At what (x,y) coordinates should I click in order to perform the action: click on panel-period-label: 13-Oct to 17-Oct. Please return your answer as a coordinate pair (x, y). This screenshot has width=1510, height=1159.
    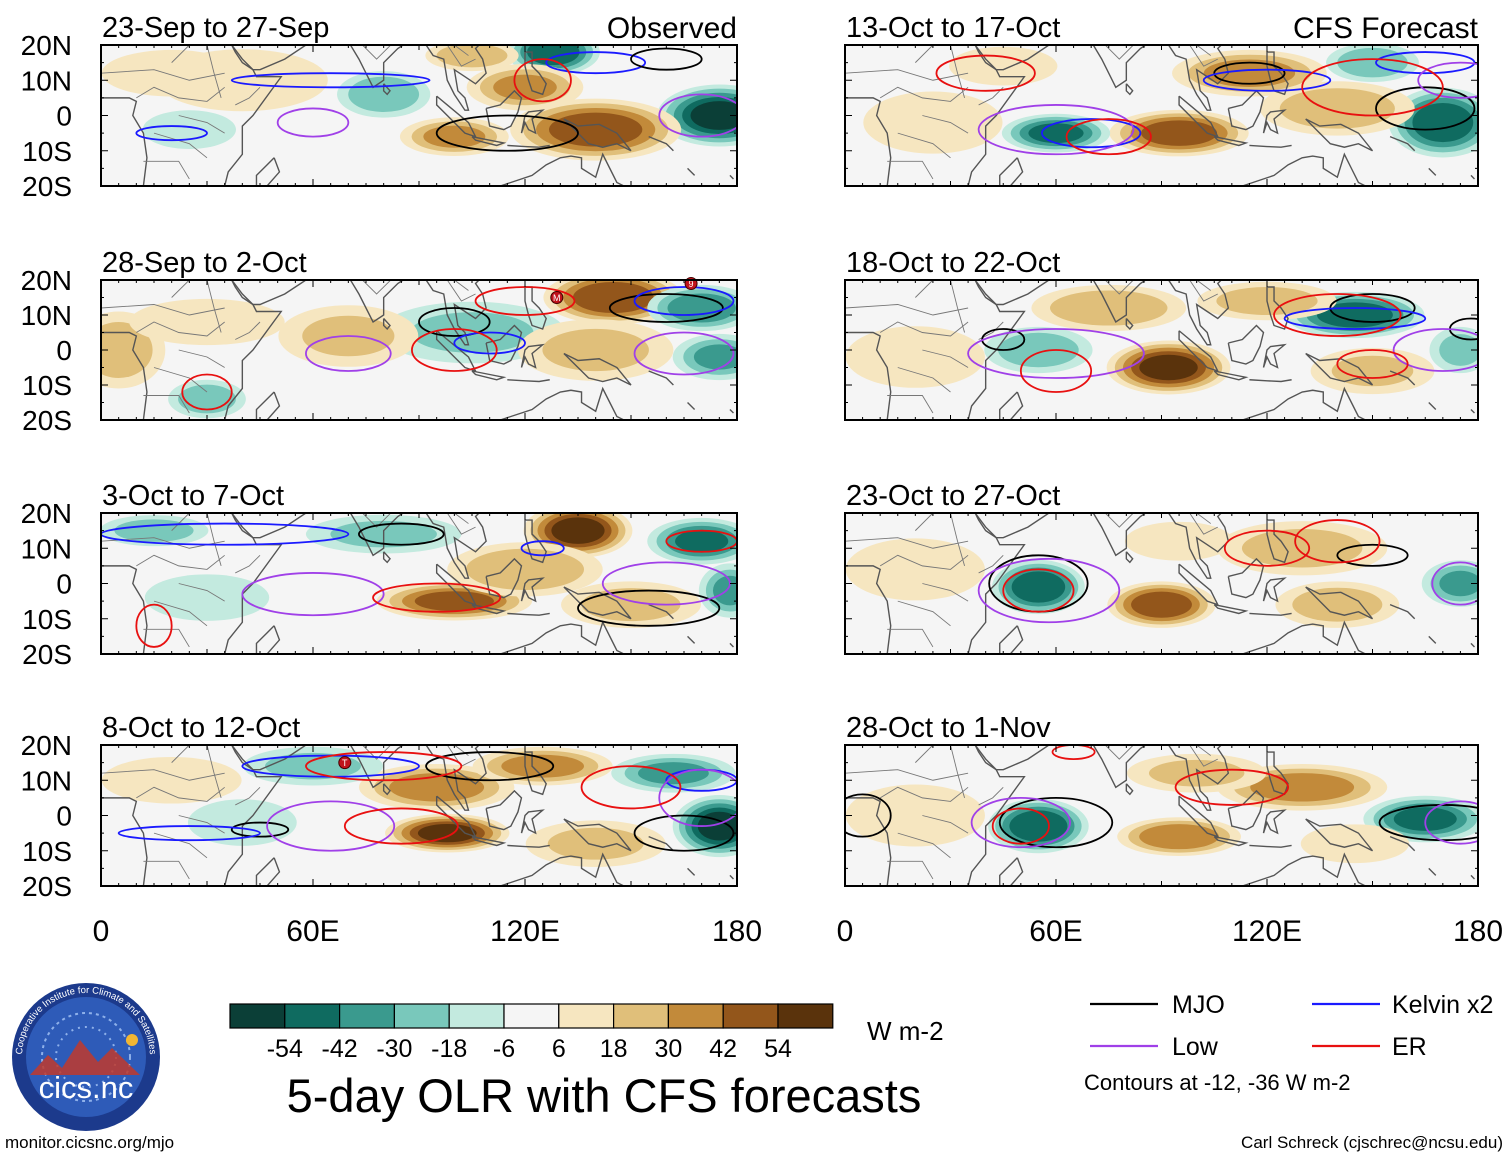
    Looking at the image, I should click on (953, 28).